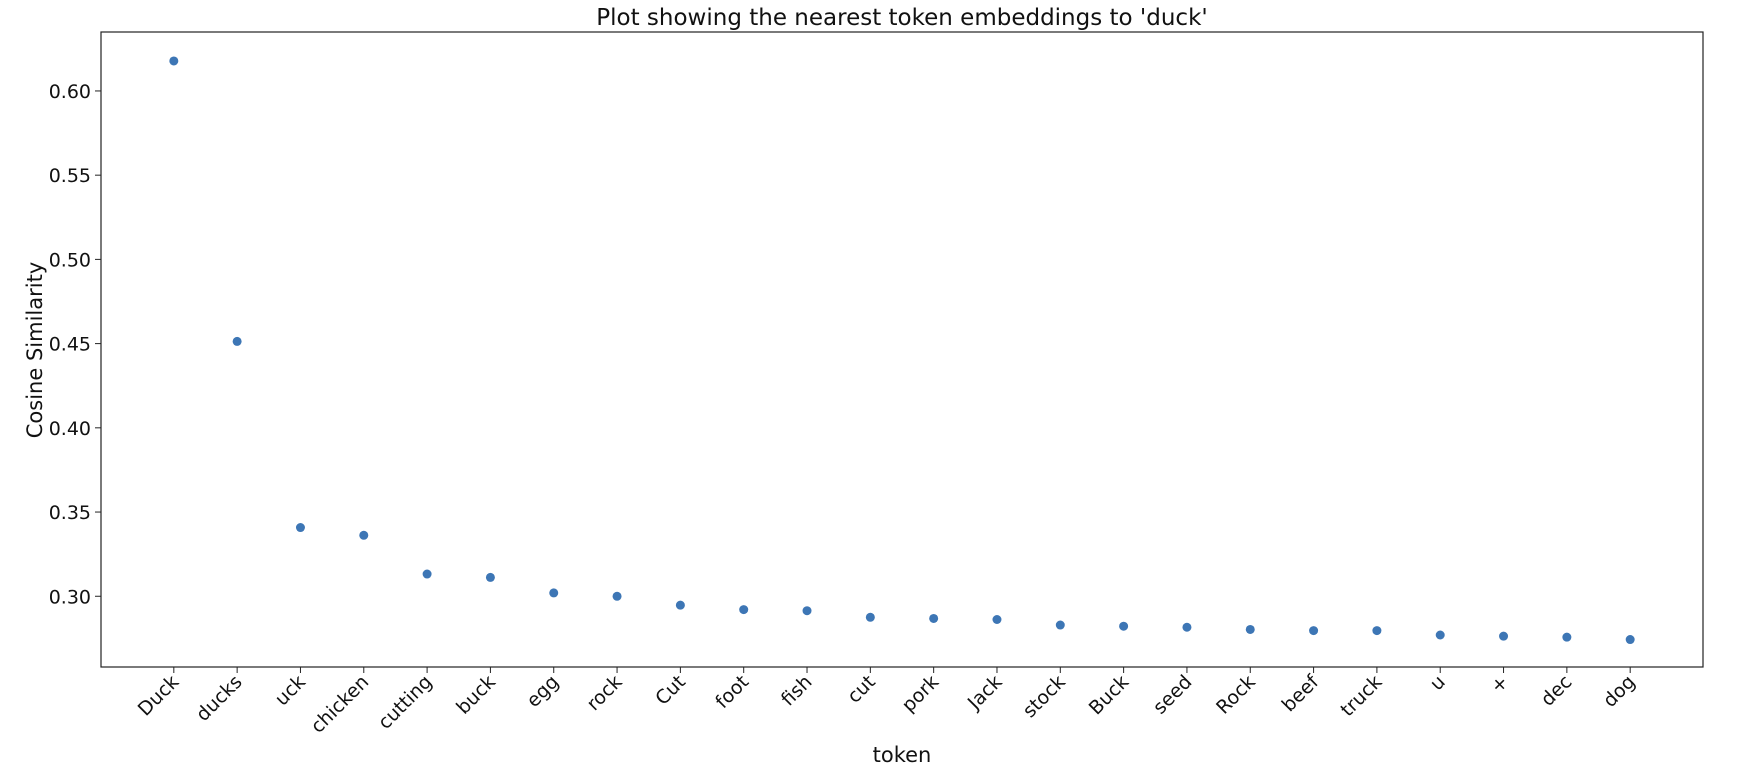 This screenshot has height=776, width=1738. Describe the element at coordinates (797, 691) in the screenshot. I see `x-tick-label: fish` at that location.